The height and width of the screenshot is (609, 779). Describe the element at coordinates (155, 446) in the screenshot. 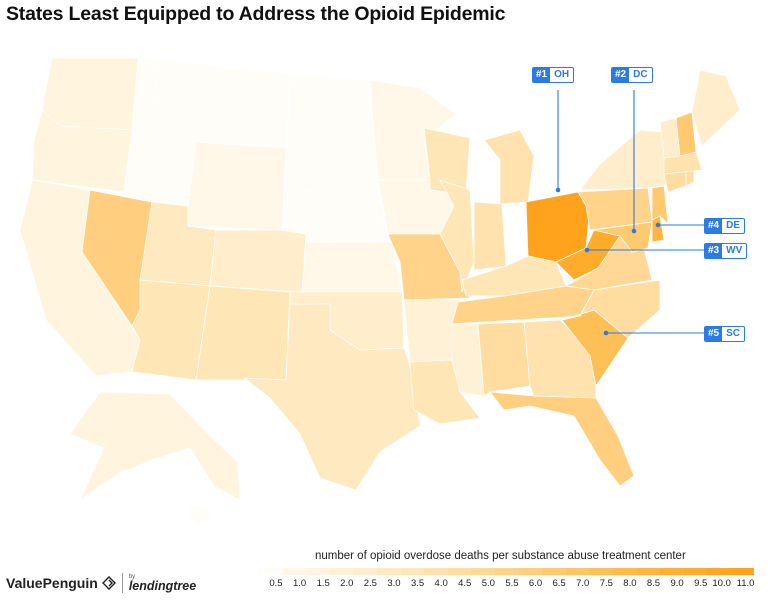

I see `state-AK` at that location.